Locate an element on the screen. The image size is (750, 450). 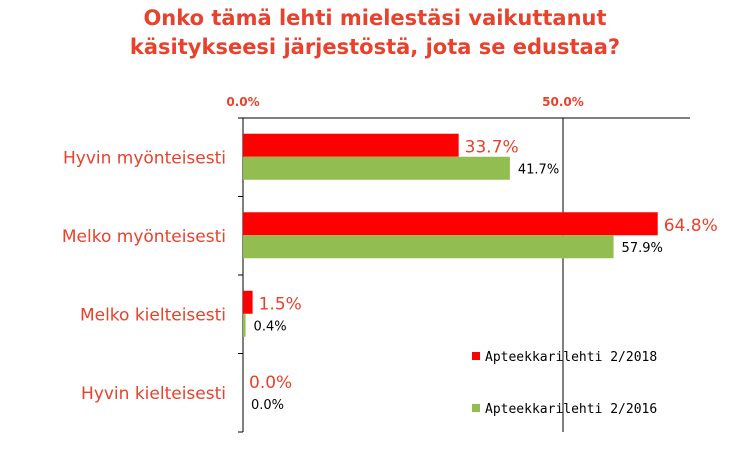
data-label-2018: 0.0% is located at coordinates (270, 383).